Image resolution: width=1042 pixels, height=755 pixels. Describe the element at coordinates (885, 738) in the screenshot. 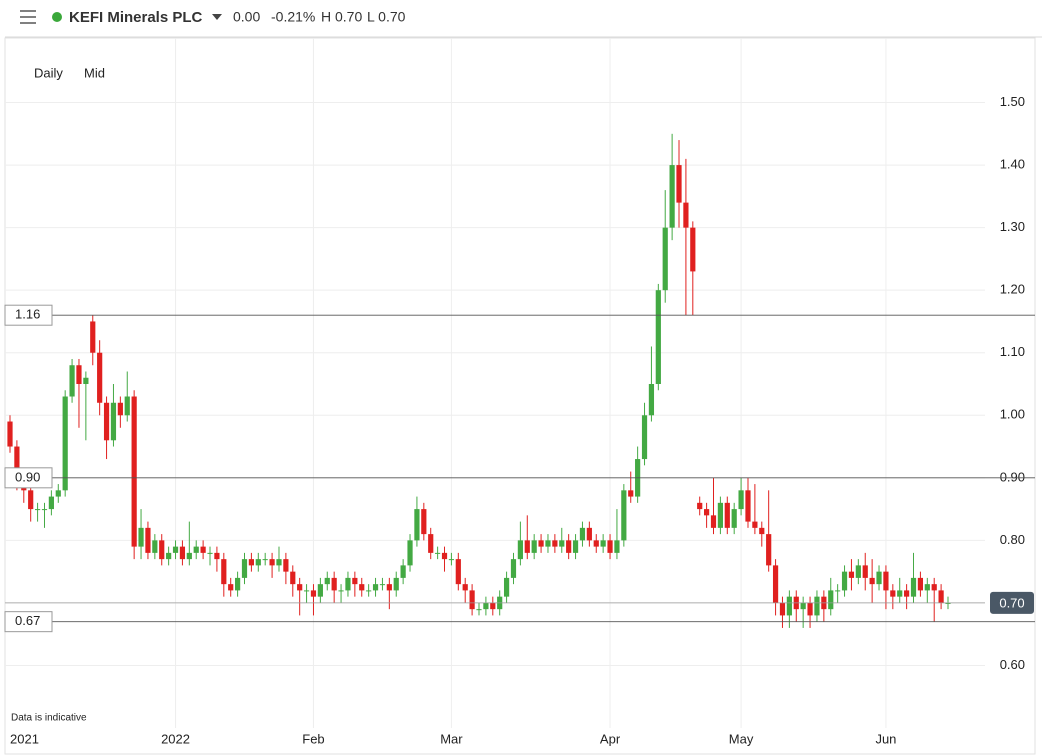

I see `x-tick-label: Jun` at that location.